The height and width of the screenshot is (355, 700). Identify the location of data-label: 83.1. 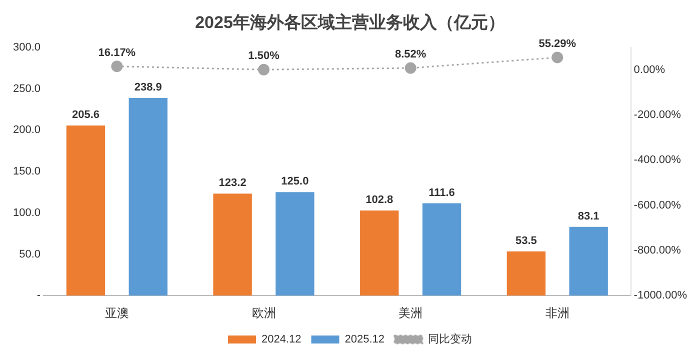
(589, 216).